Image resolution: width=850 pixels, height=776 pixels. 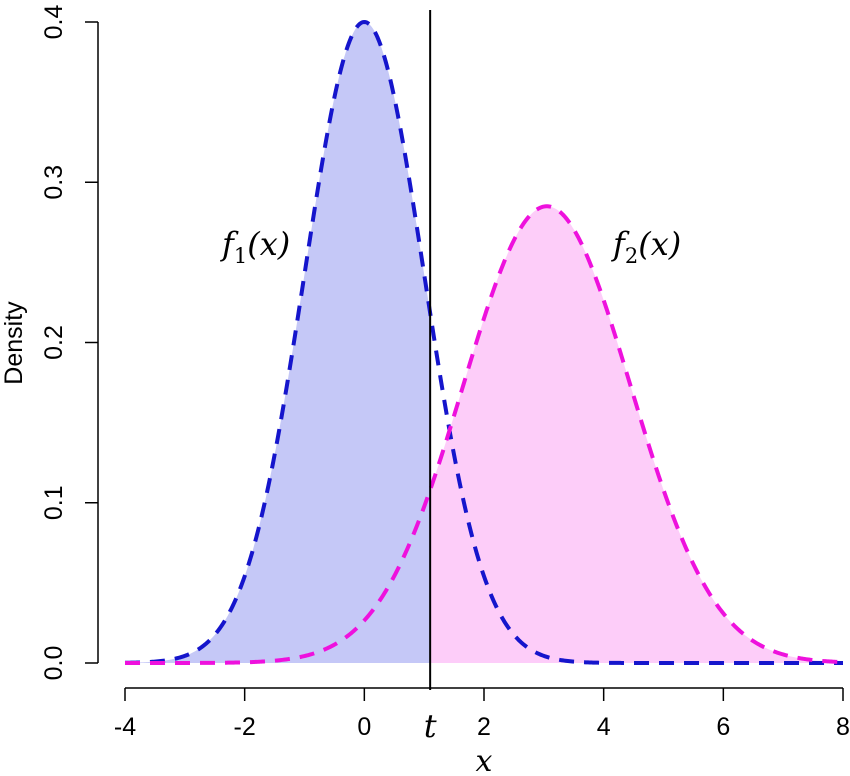 I want to click on y-tick-label: 0.3, so click(x=54, y=182).